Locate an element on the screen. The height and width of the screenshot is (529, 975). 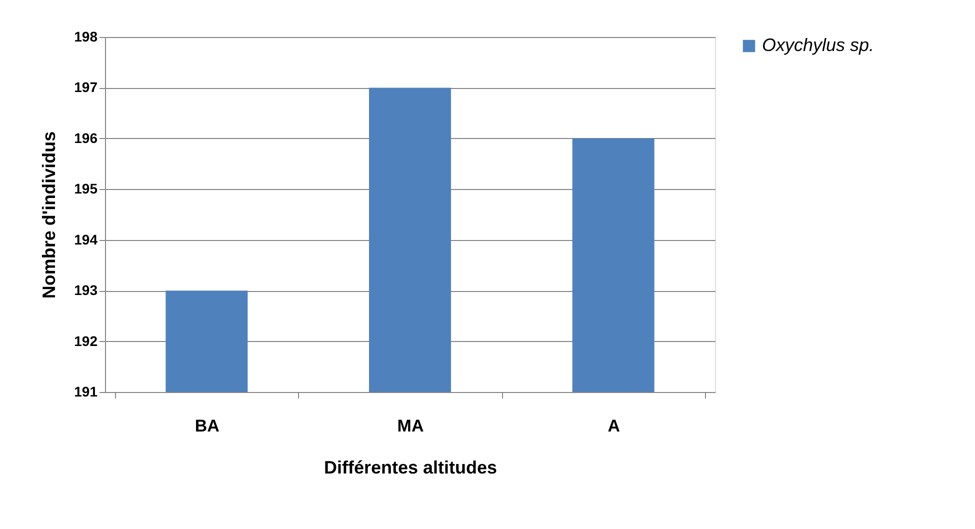
x-tick-label: A is located at coordinates (614, 426).